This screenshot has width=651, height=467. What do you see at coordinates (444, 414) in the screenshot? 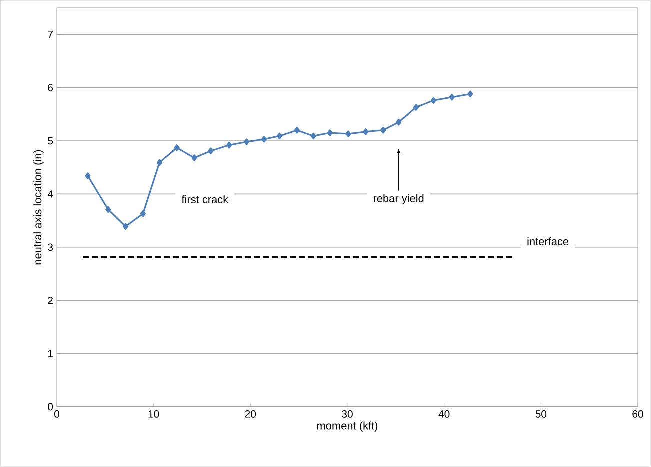
I see `x-tick-label: 40` at bounding box center [444, 414].